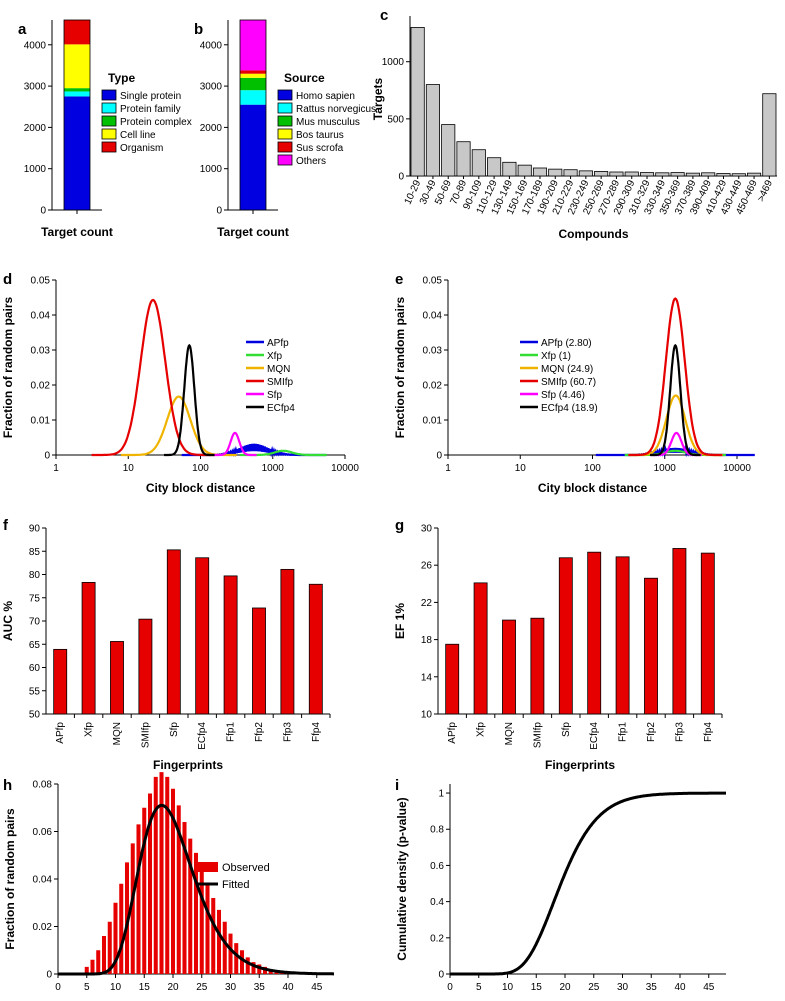 The height and width of the screenshot is (1001, 785). Describe the element at coordinates (566, 729) in the screenshot. I see `g-x-tick-label: Sfp` at that location.